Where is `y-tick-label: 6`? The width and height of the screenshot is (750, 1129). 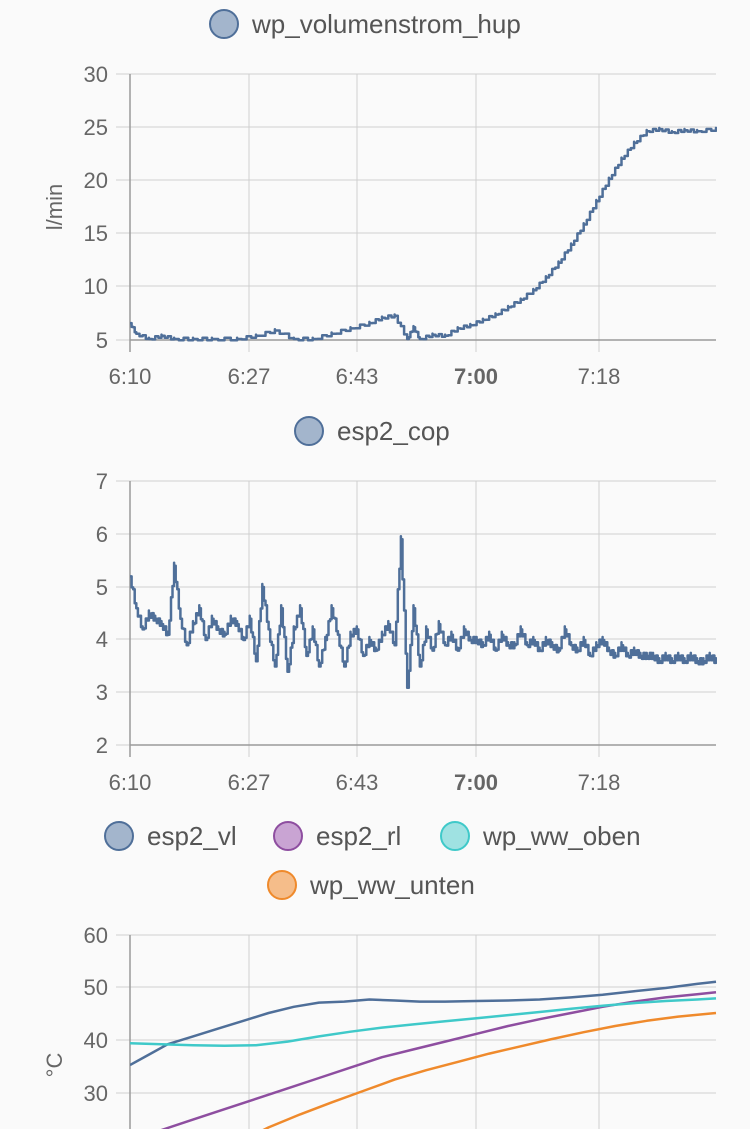
y-tick-label: 6 is located at coordinates (102, 534).